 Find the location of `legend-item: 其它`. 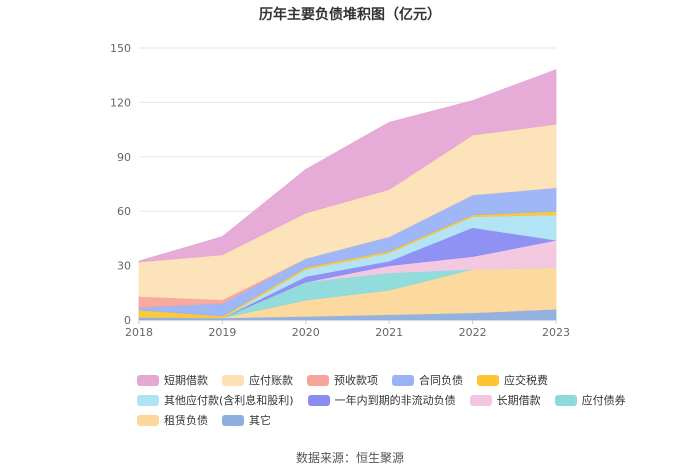

legend-item: 其它 is located at coordinates (246, 420).